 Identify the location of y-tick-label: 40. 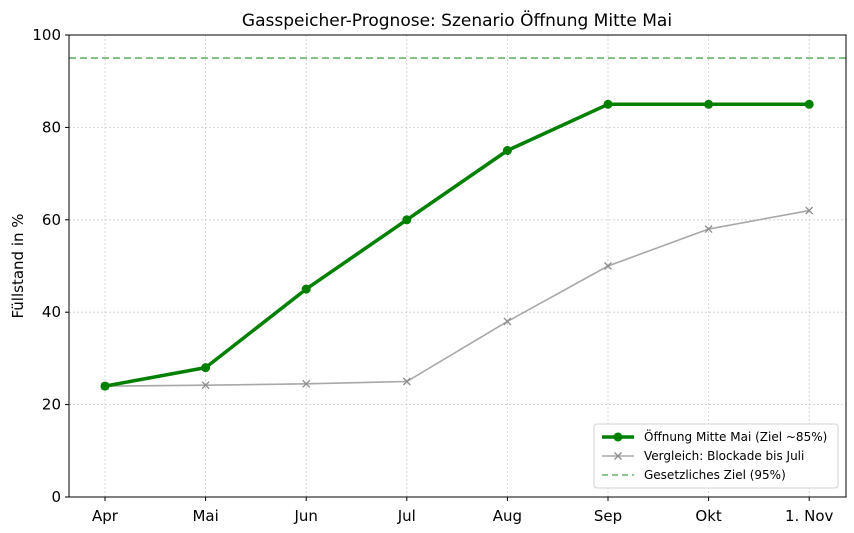
(51, 312).